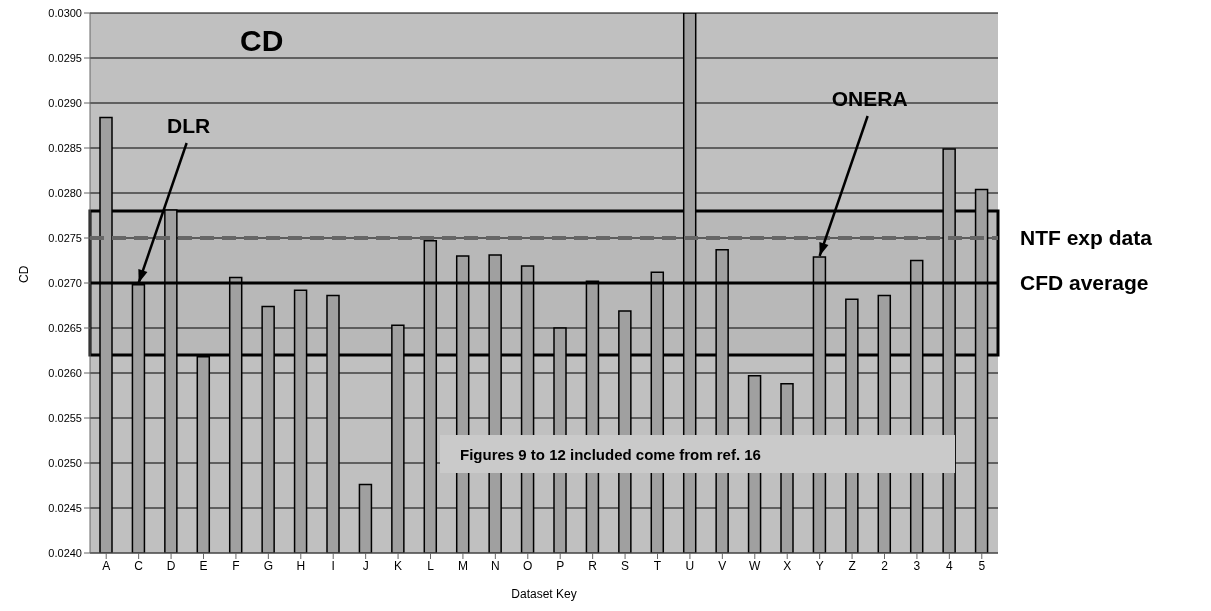 Image resolution: width=1211 pixels, height=611 pixels. I want to click on x-tick-label: 4, so click(950, 565).